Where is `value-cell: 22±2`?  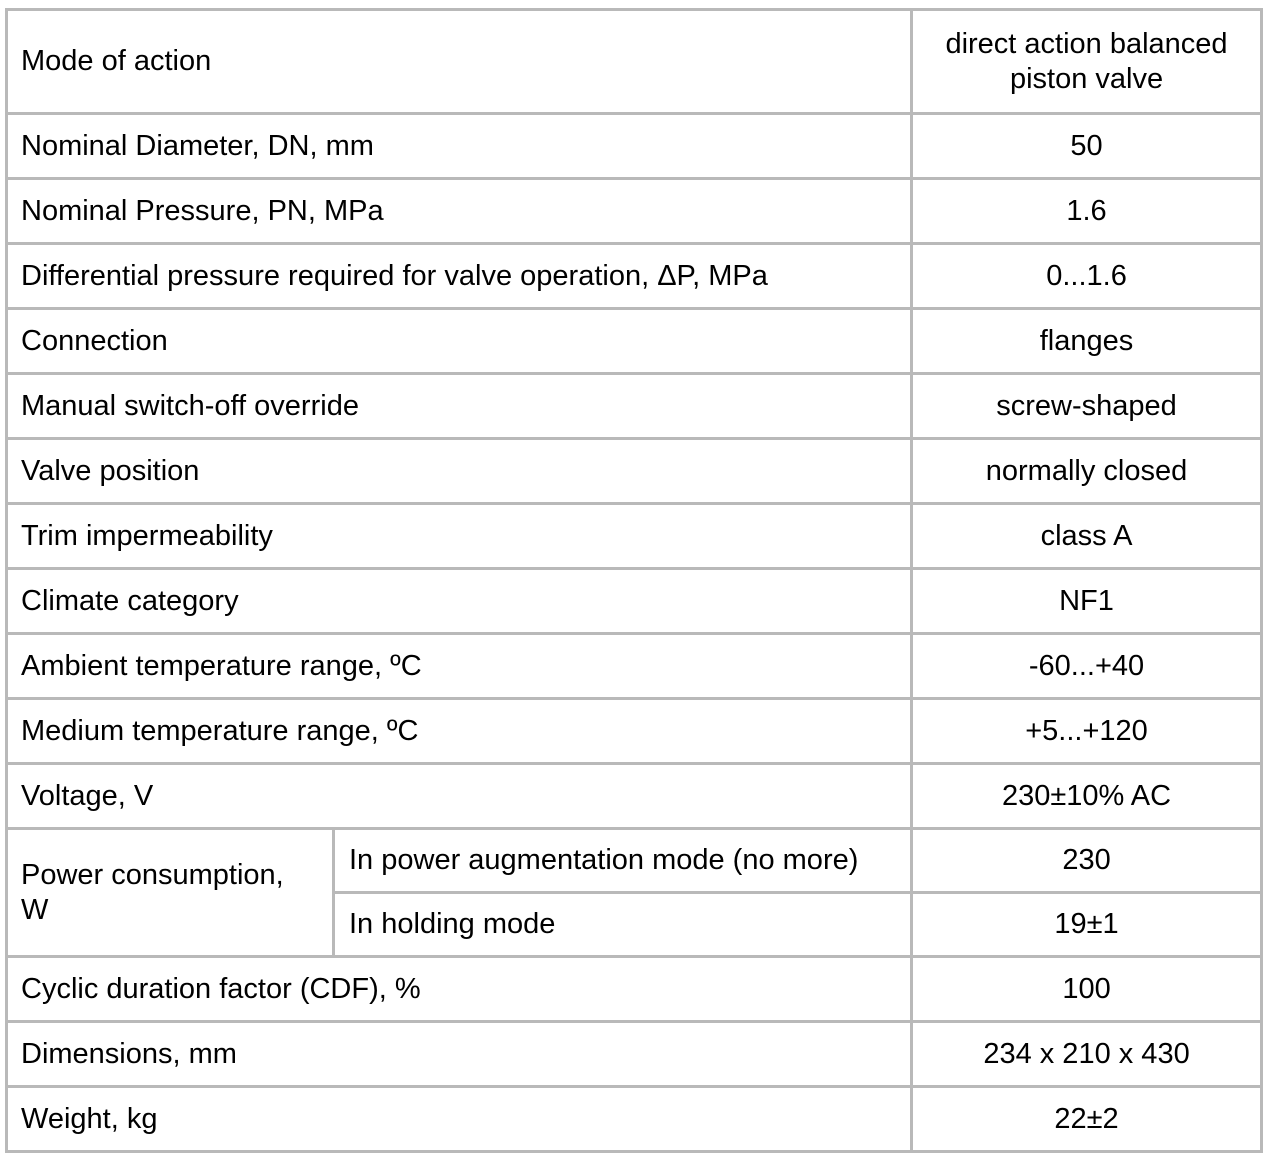
value-cell: 22±2 is located at coordinates (1087, 1119).